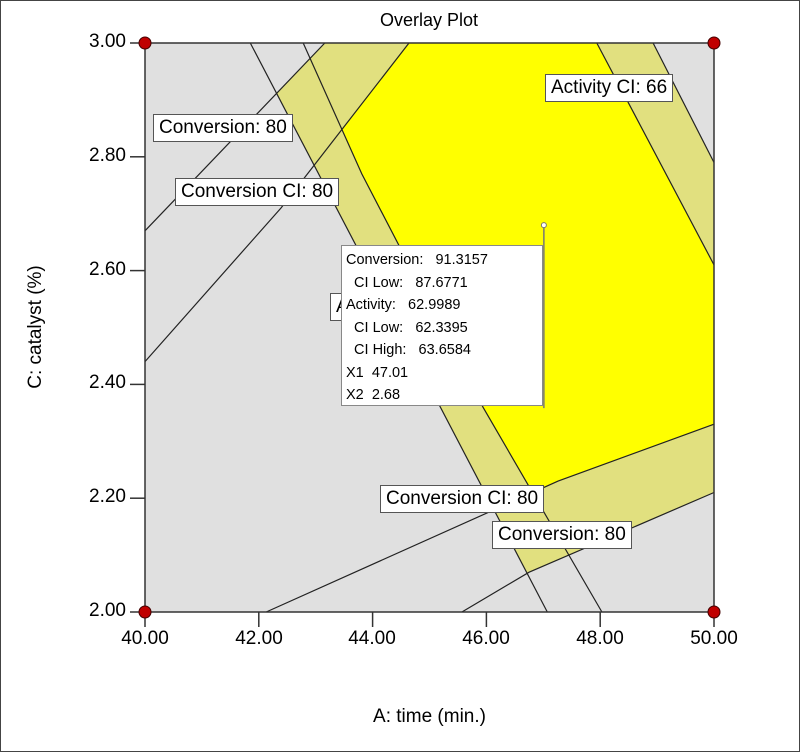 Image resolution: width=800 pixels, height=752 pixels. I want to click on y-tick-label: 2.20, so click(107, 496).